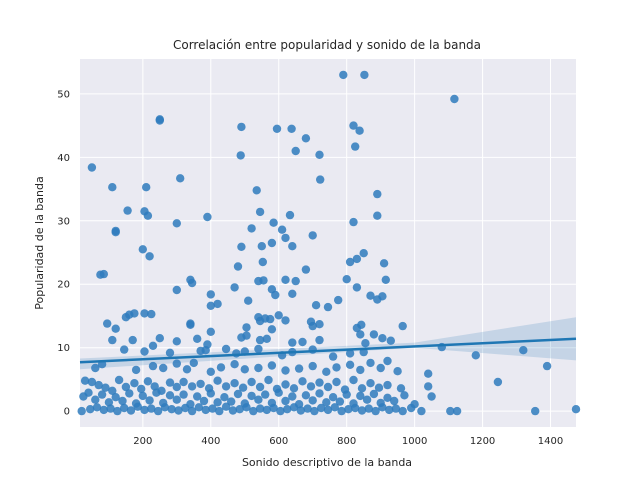  I want to click on regression-line, so click(328, 350).